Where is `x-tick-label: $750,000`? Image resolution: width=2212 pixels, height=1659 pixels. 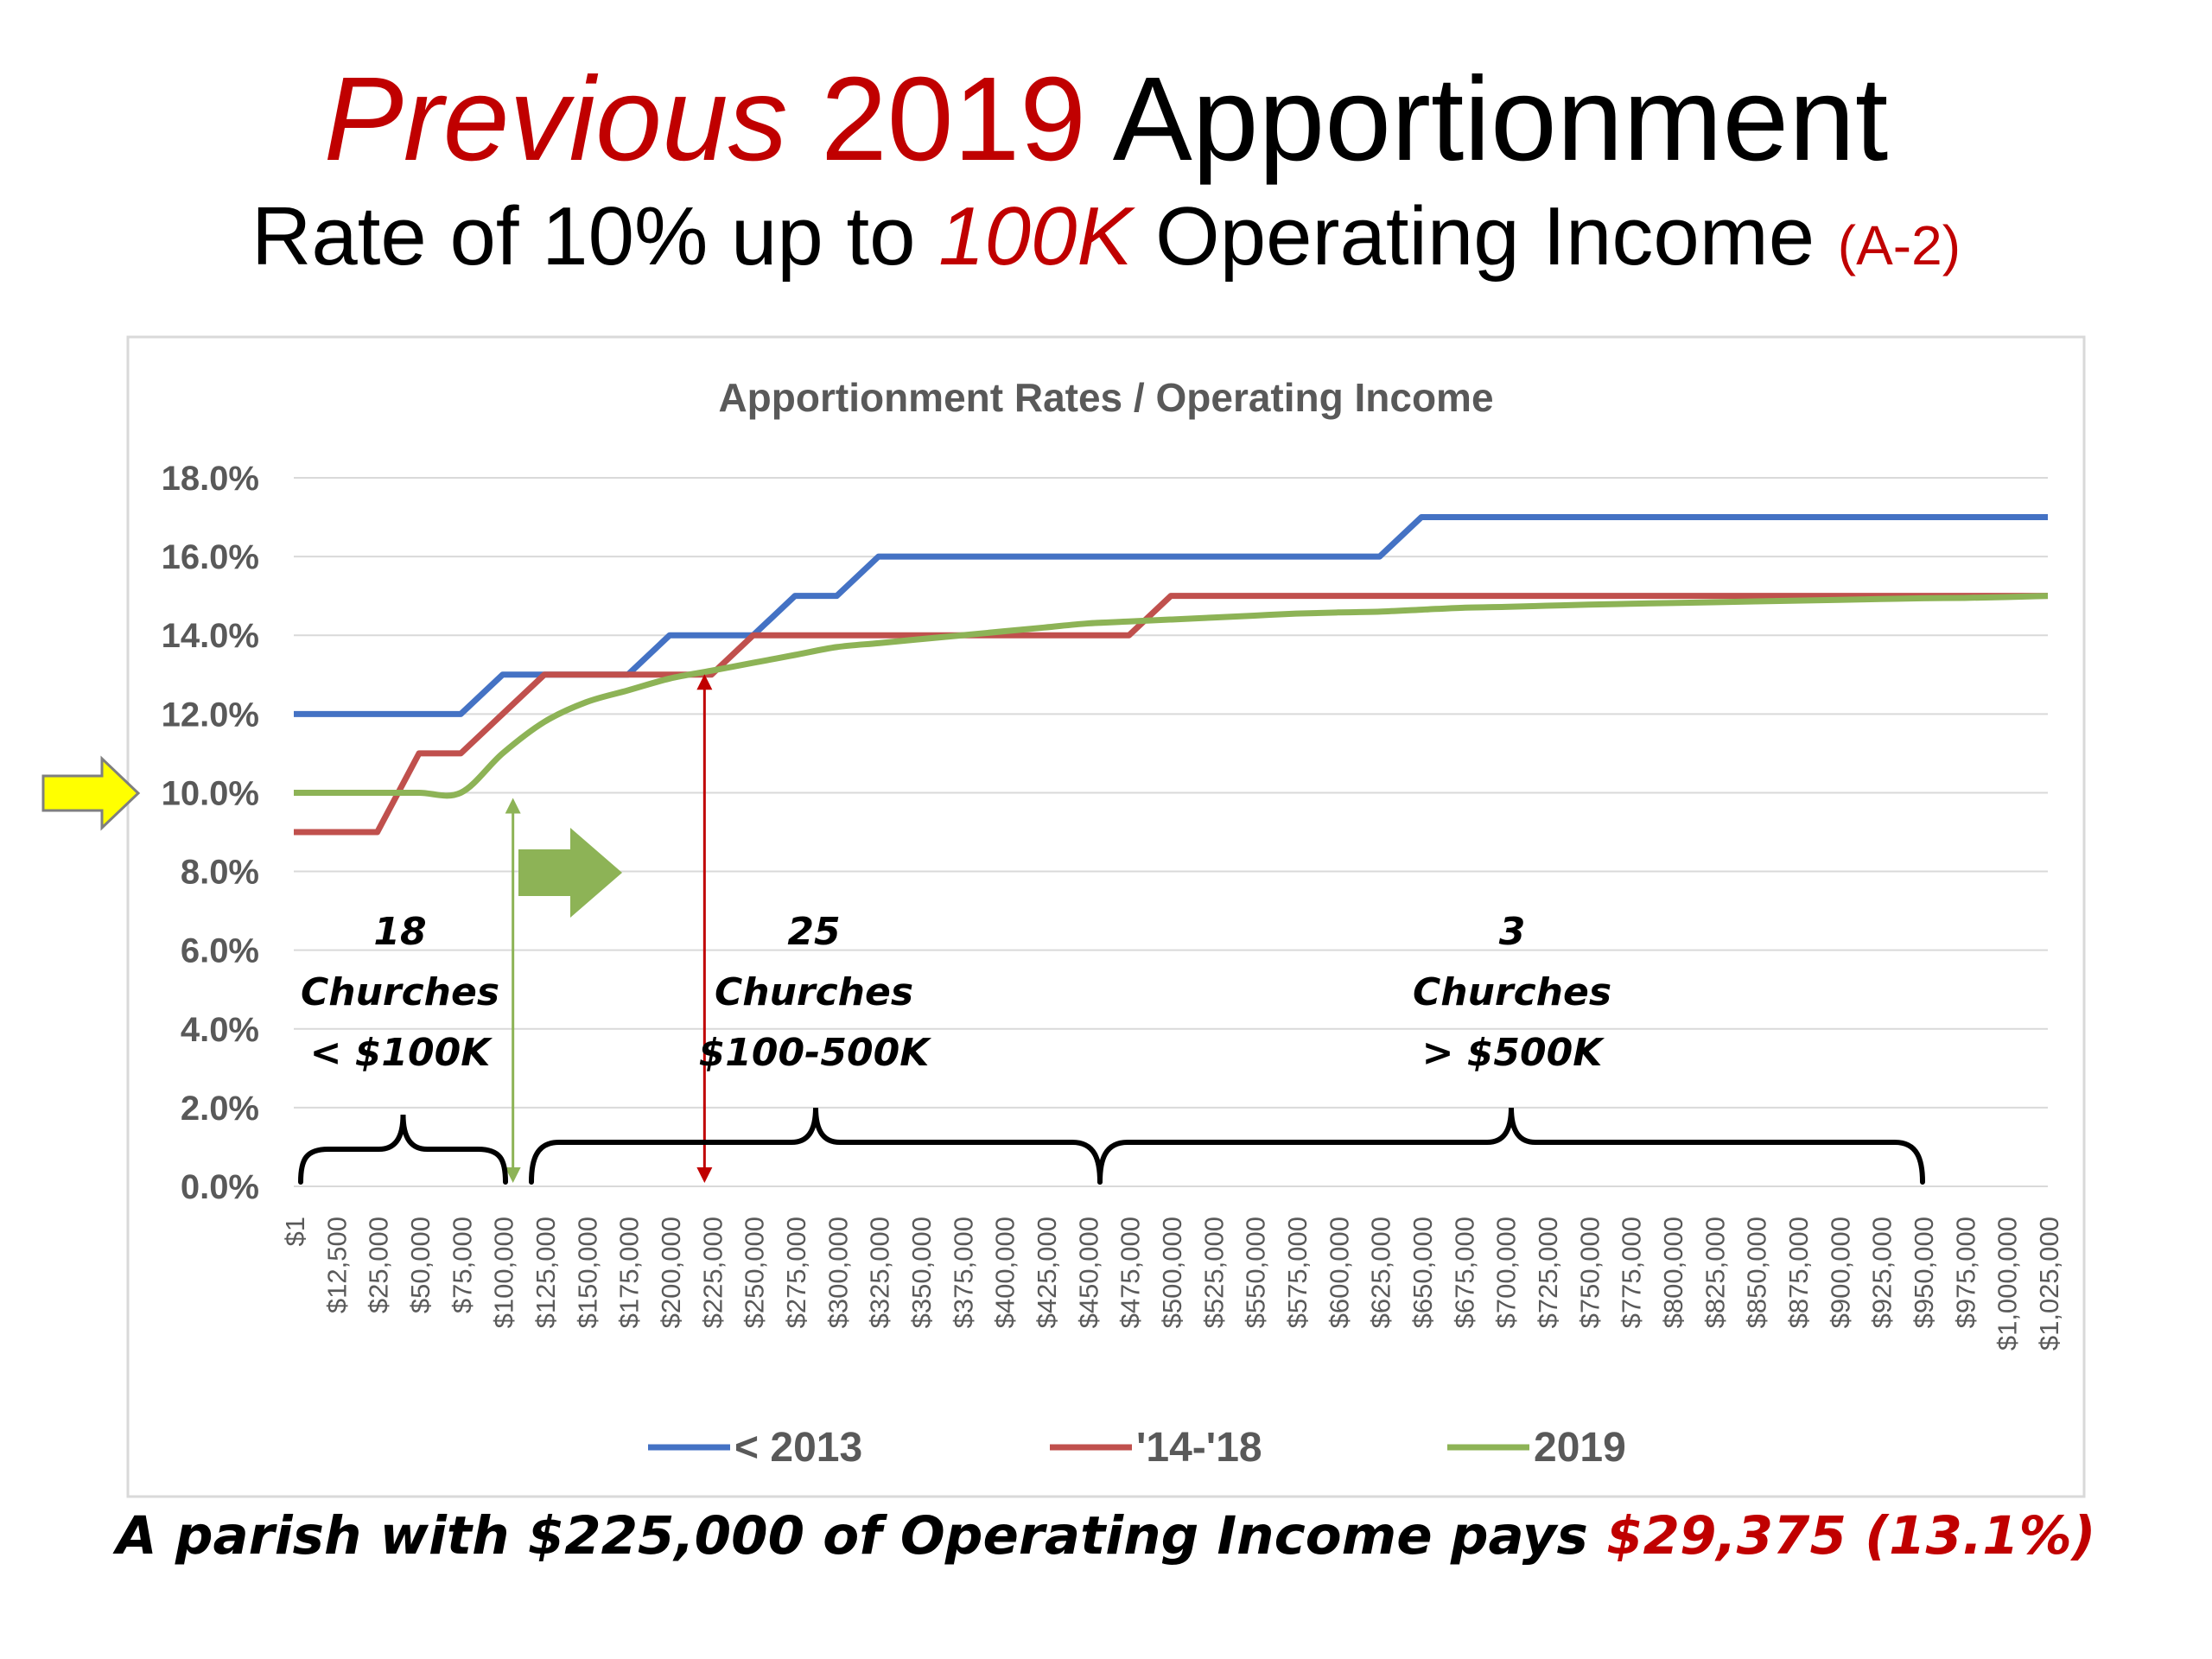
x-tick-label: $750,000 is located at coordinates (1589, 1272).